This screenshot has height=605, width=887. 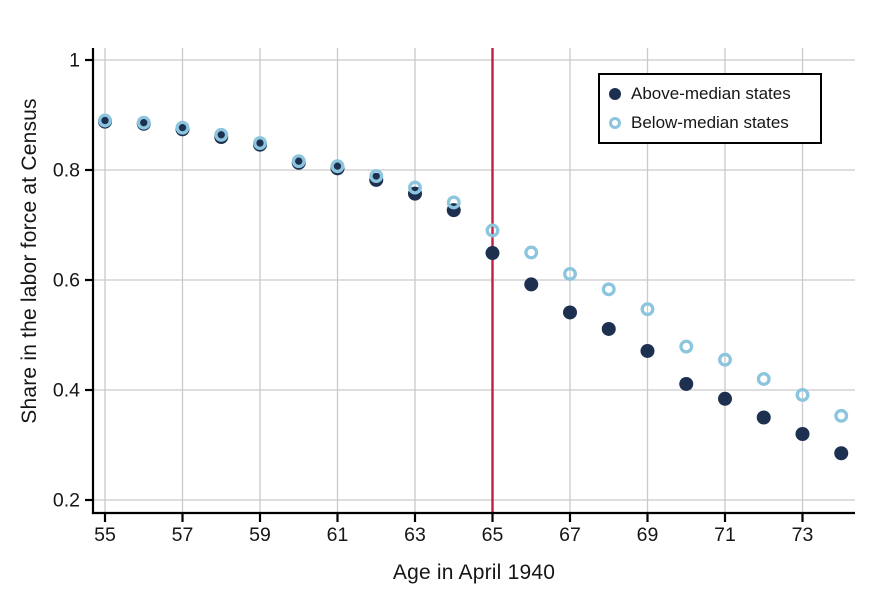 I want to click on x-axis-title: Age in April 1940, so click(x=474, y=572).